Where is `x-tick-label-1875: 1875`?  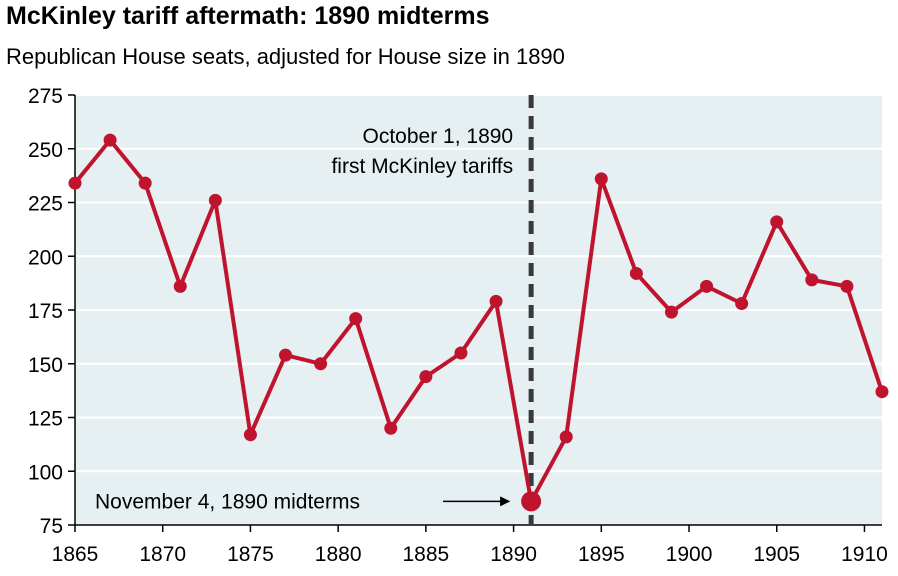 x-tick-label-1875: 1875 is located at coordinates (250, 554).